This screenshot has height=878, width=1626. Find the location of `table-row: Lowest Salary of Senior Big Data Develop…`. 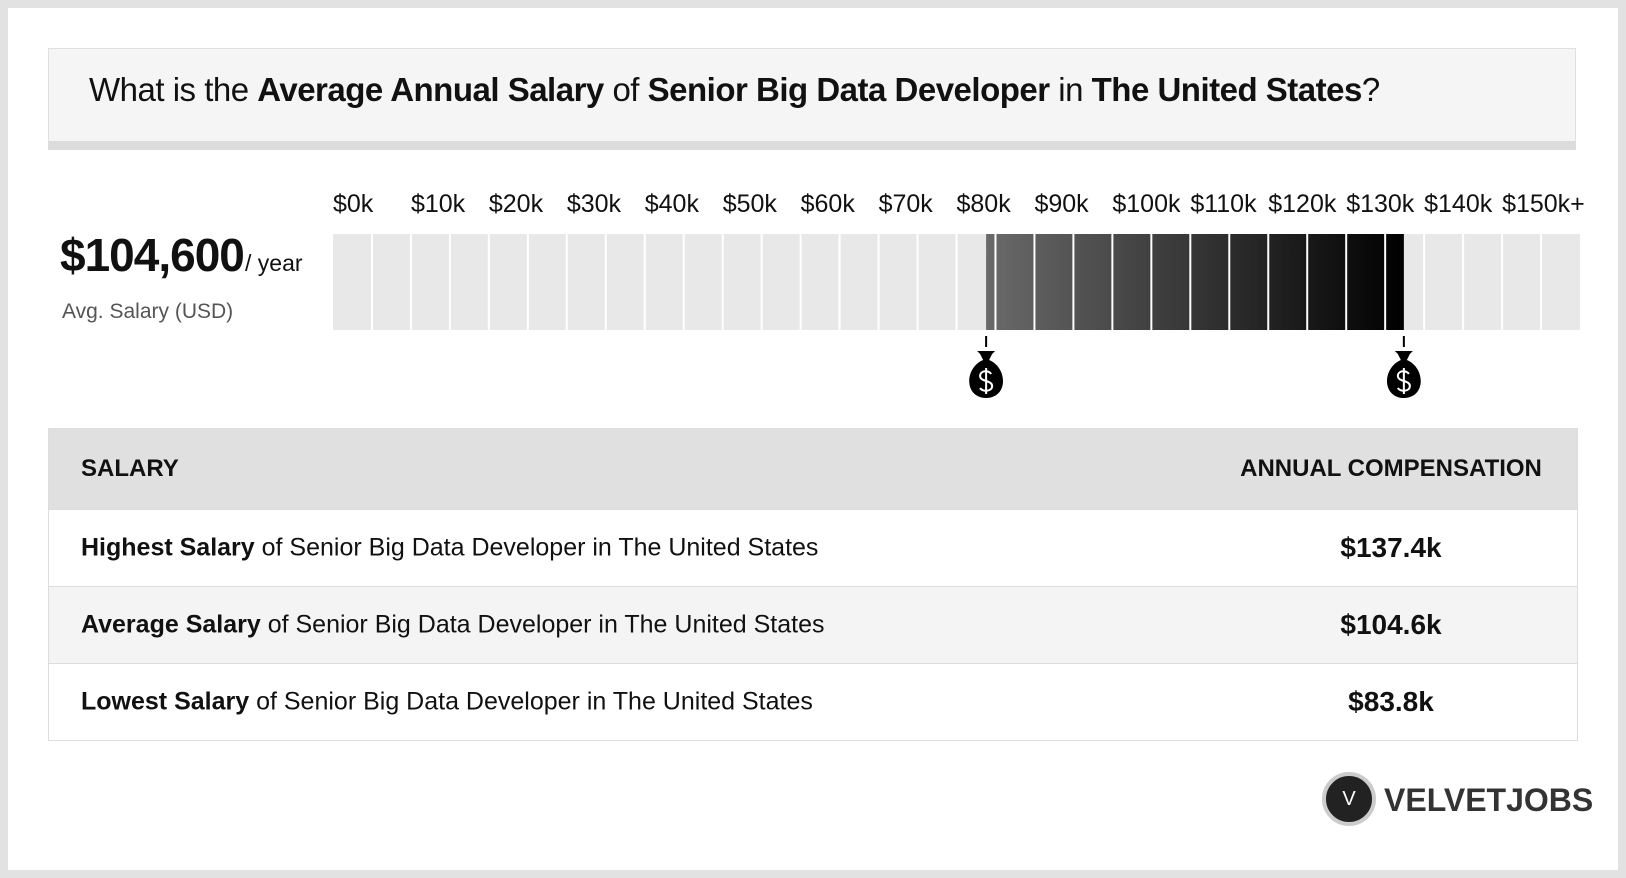

table-row: Lowest Salary of Senior Big Data Develop… is located at coordinates (813, 701).